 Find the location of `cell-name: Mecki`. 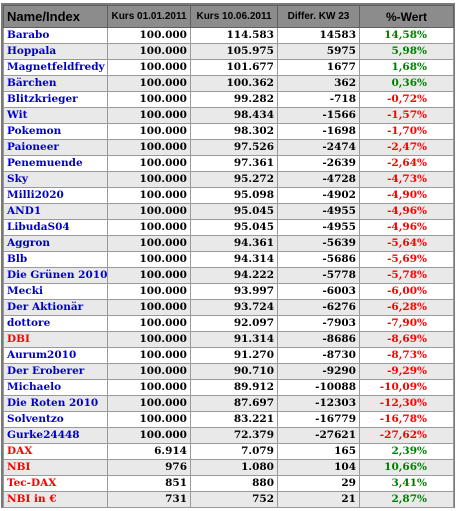

cell-name: Mecki is located at coordinates (55, 291).